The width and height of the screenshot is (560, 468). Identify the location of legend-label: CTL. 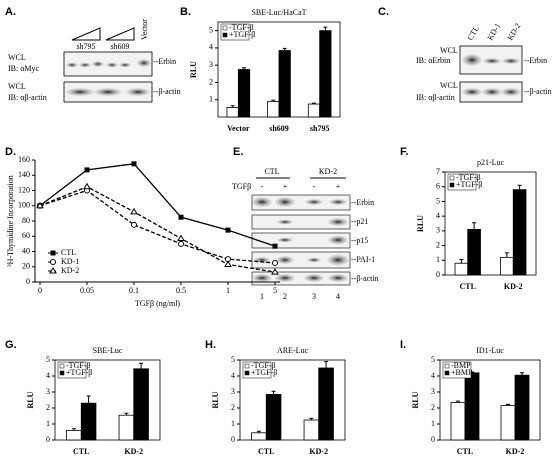
(68, 252).